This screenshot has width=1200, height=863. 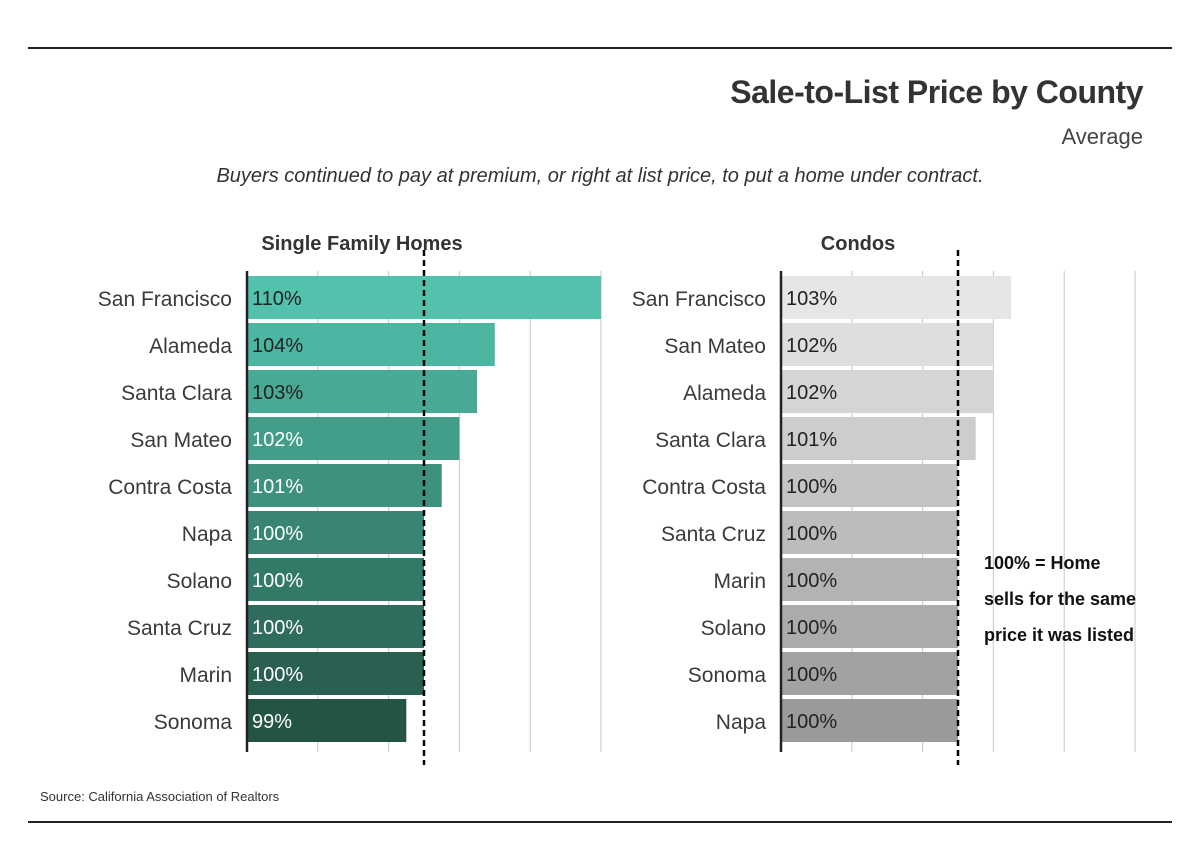 I want to click on sfh-value-label: 103%, so click(x=277, y=393).